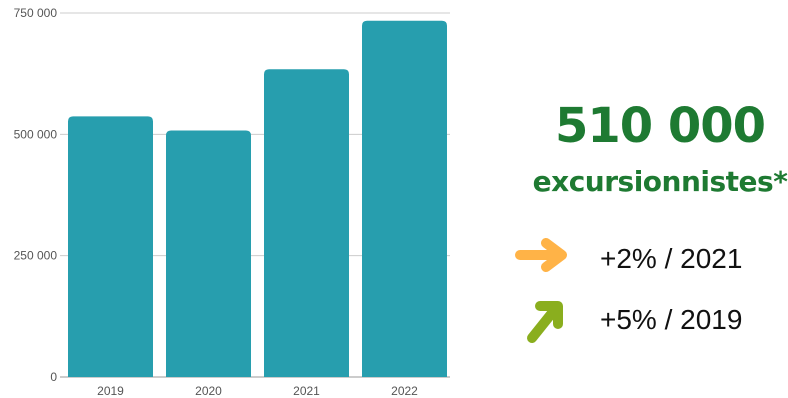 The image size is (788, 398). Describe the element at coordinates (36, 13) in the screenshot. I see `y-tick-label: 750 000` at that location.